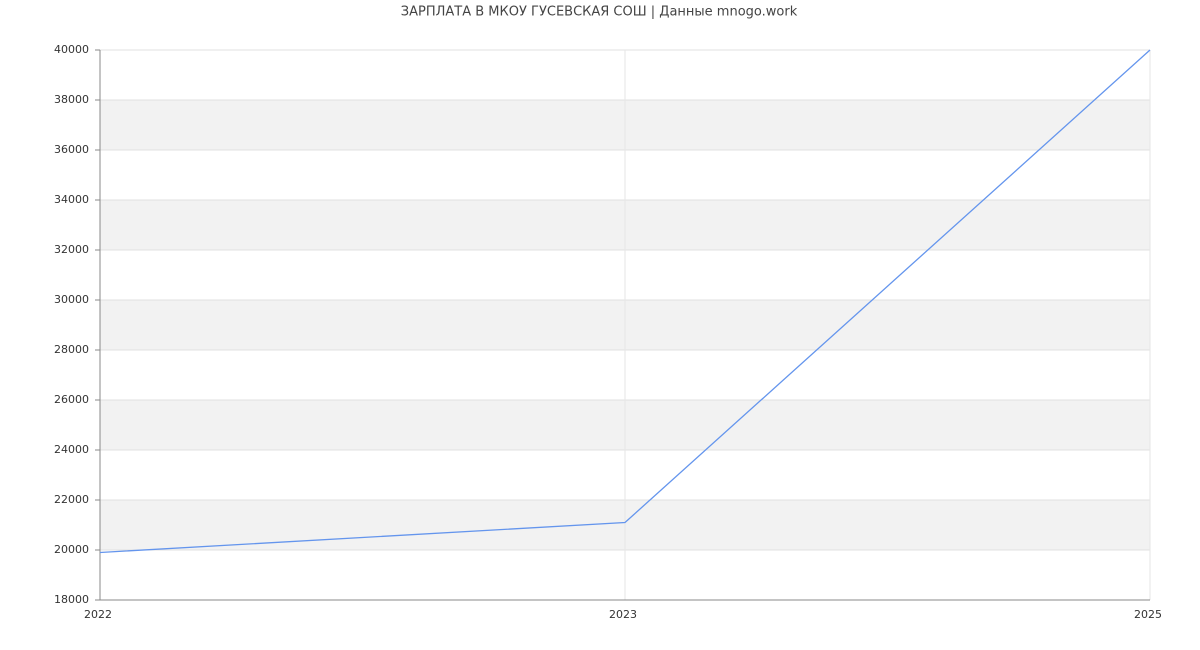 This screenshot has width=1200, height=650. I want to click on y-tick-label: 34000, so click(71, 199).